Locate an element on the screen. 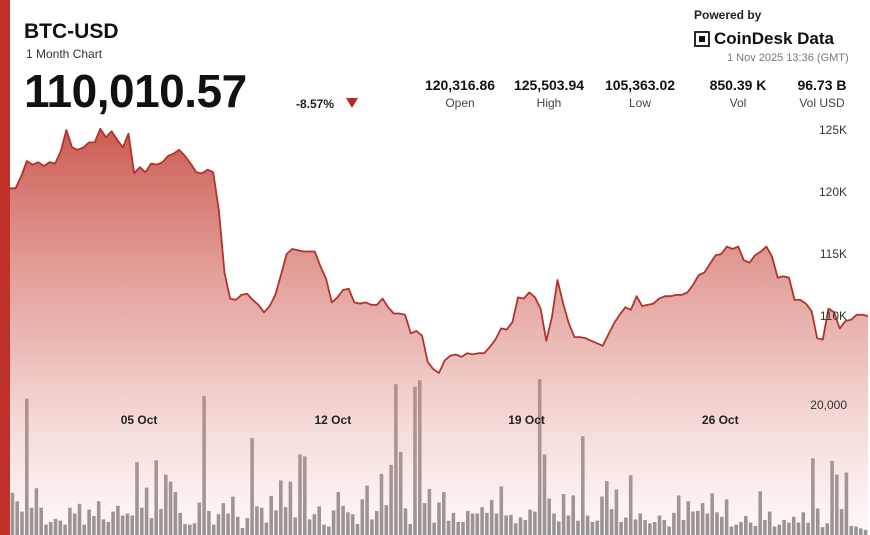 Image resolution: width=870 pixels, height=535 pixels. stat-value: 120,316.86 is located at coordinates (460, 85).